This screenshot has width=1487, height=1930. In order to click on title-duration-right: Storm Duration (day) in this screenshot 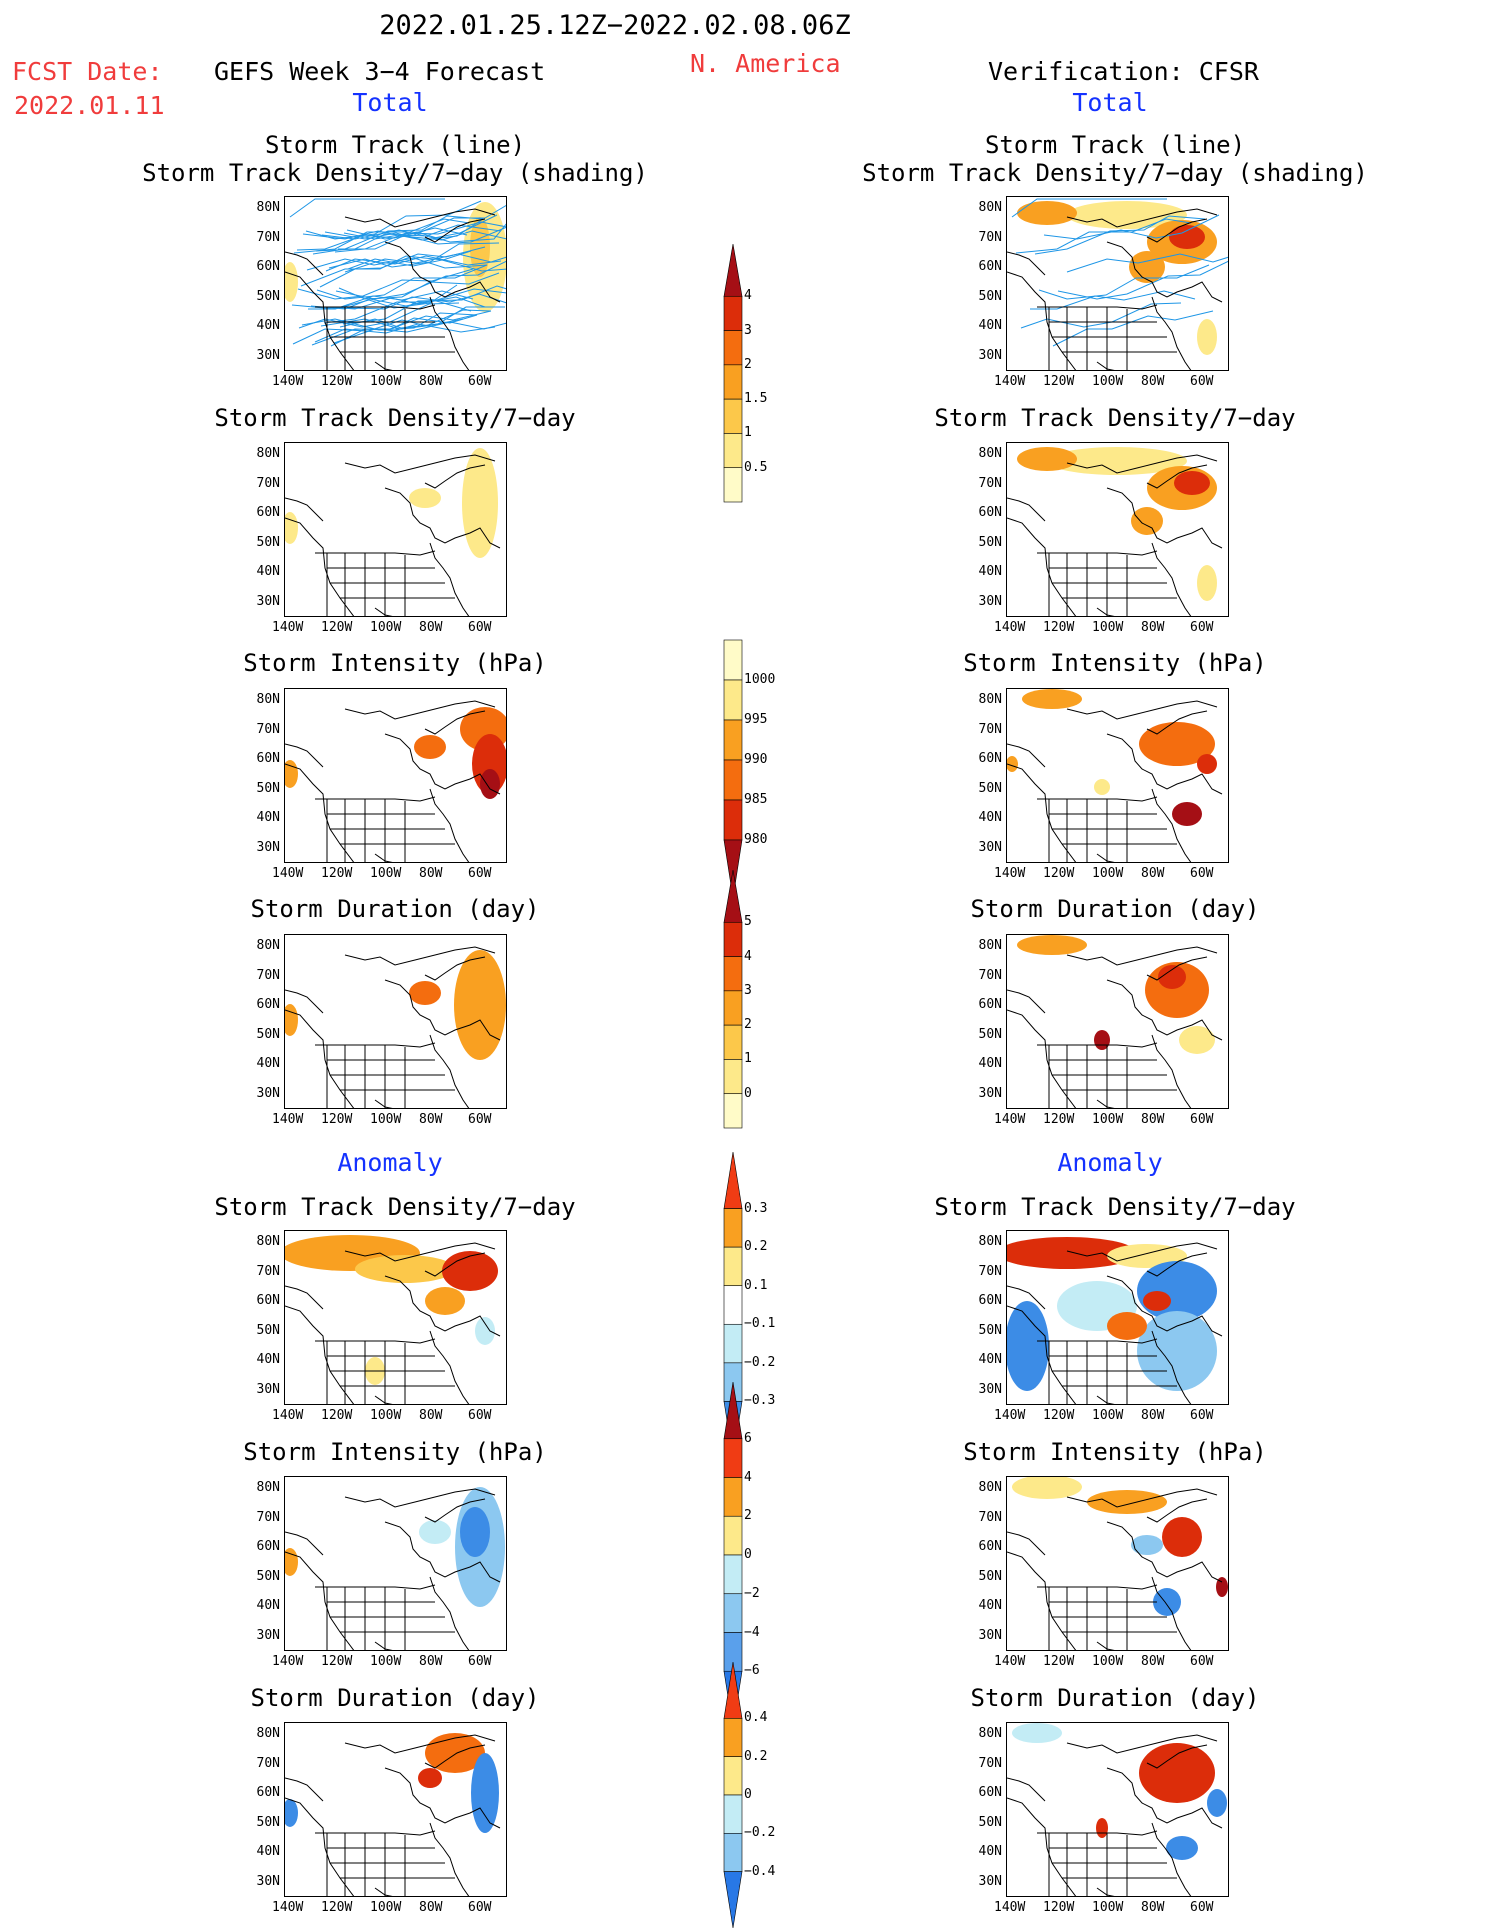, I will do `click(1115, 909)`.